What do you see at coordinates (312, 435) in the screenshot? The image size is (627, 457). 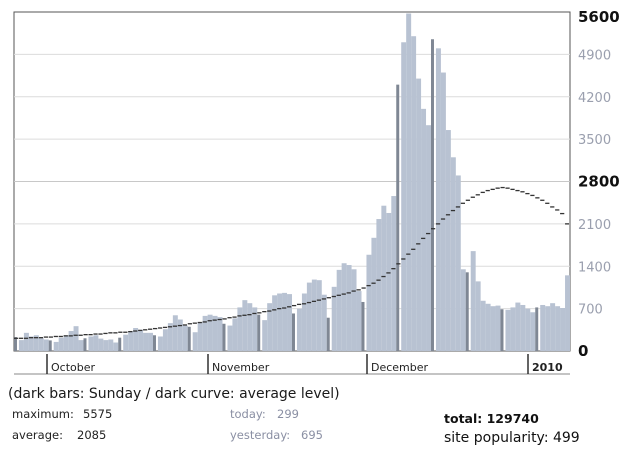 I see `yesterday-value: 695` at bounding box center [312, 435].